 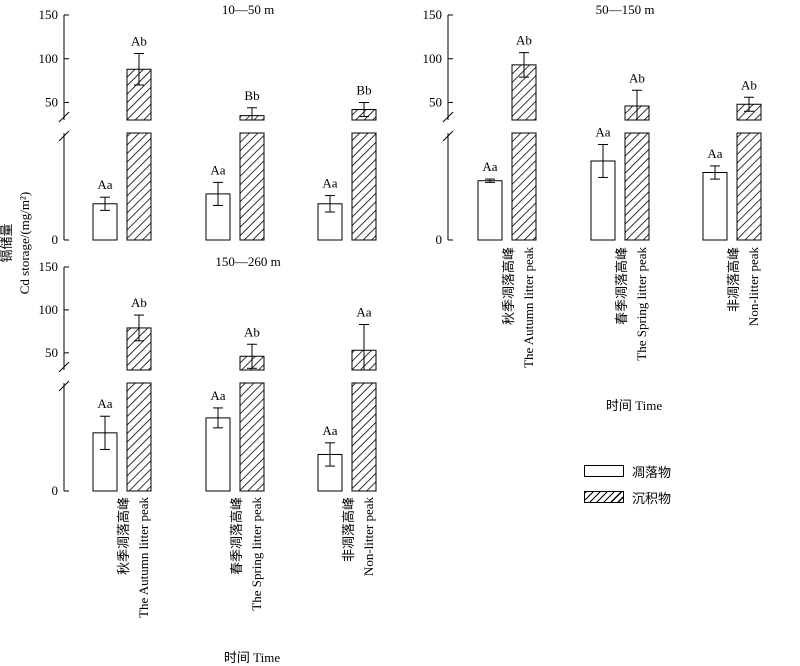 I want to click on legend-label: 凋落物, so click(x=652, y=472).